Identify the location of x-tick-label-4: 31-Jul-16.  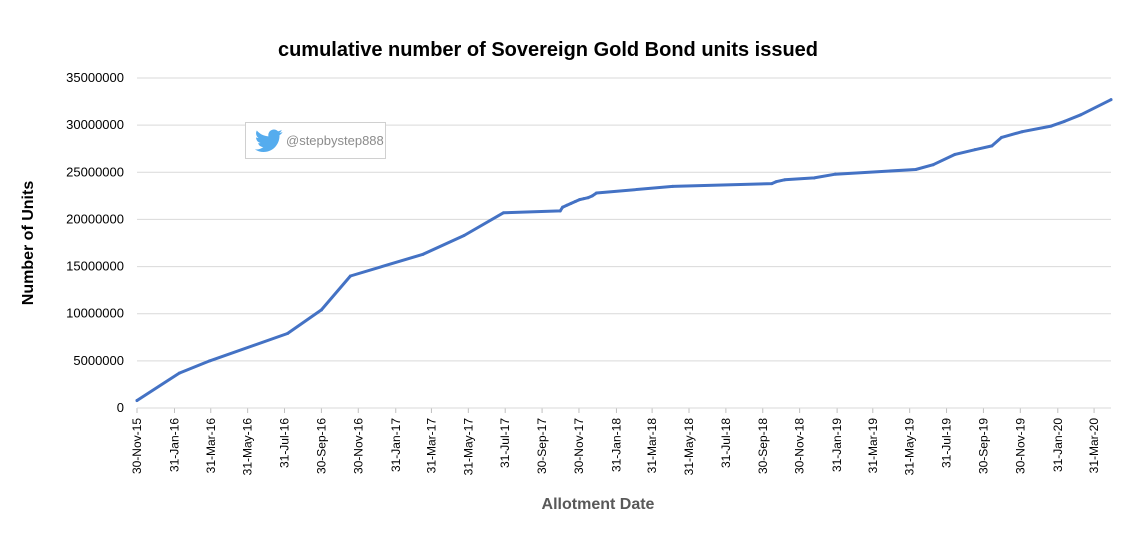
(285, 443).